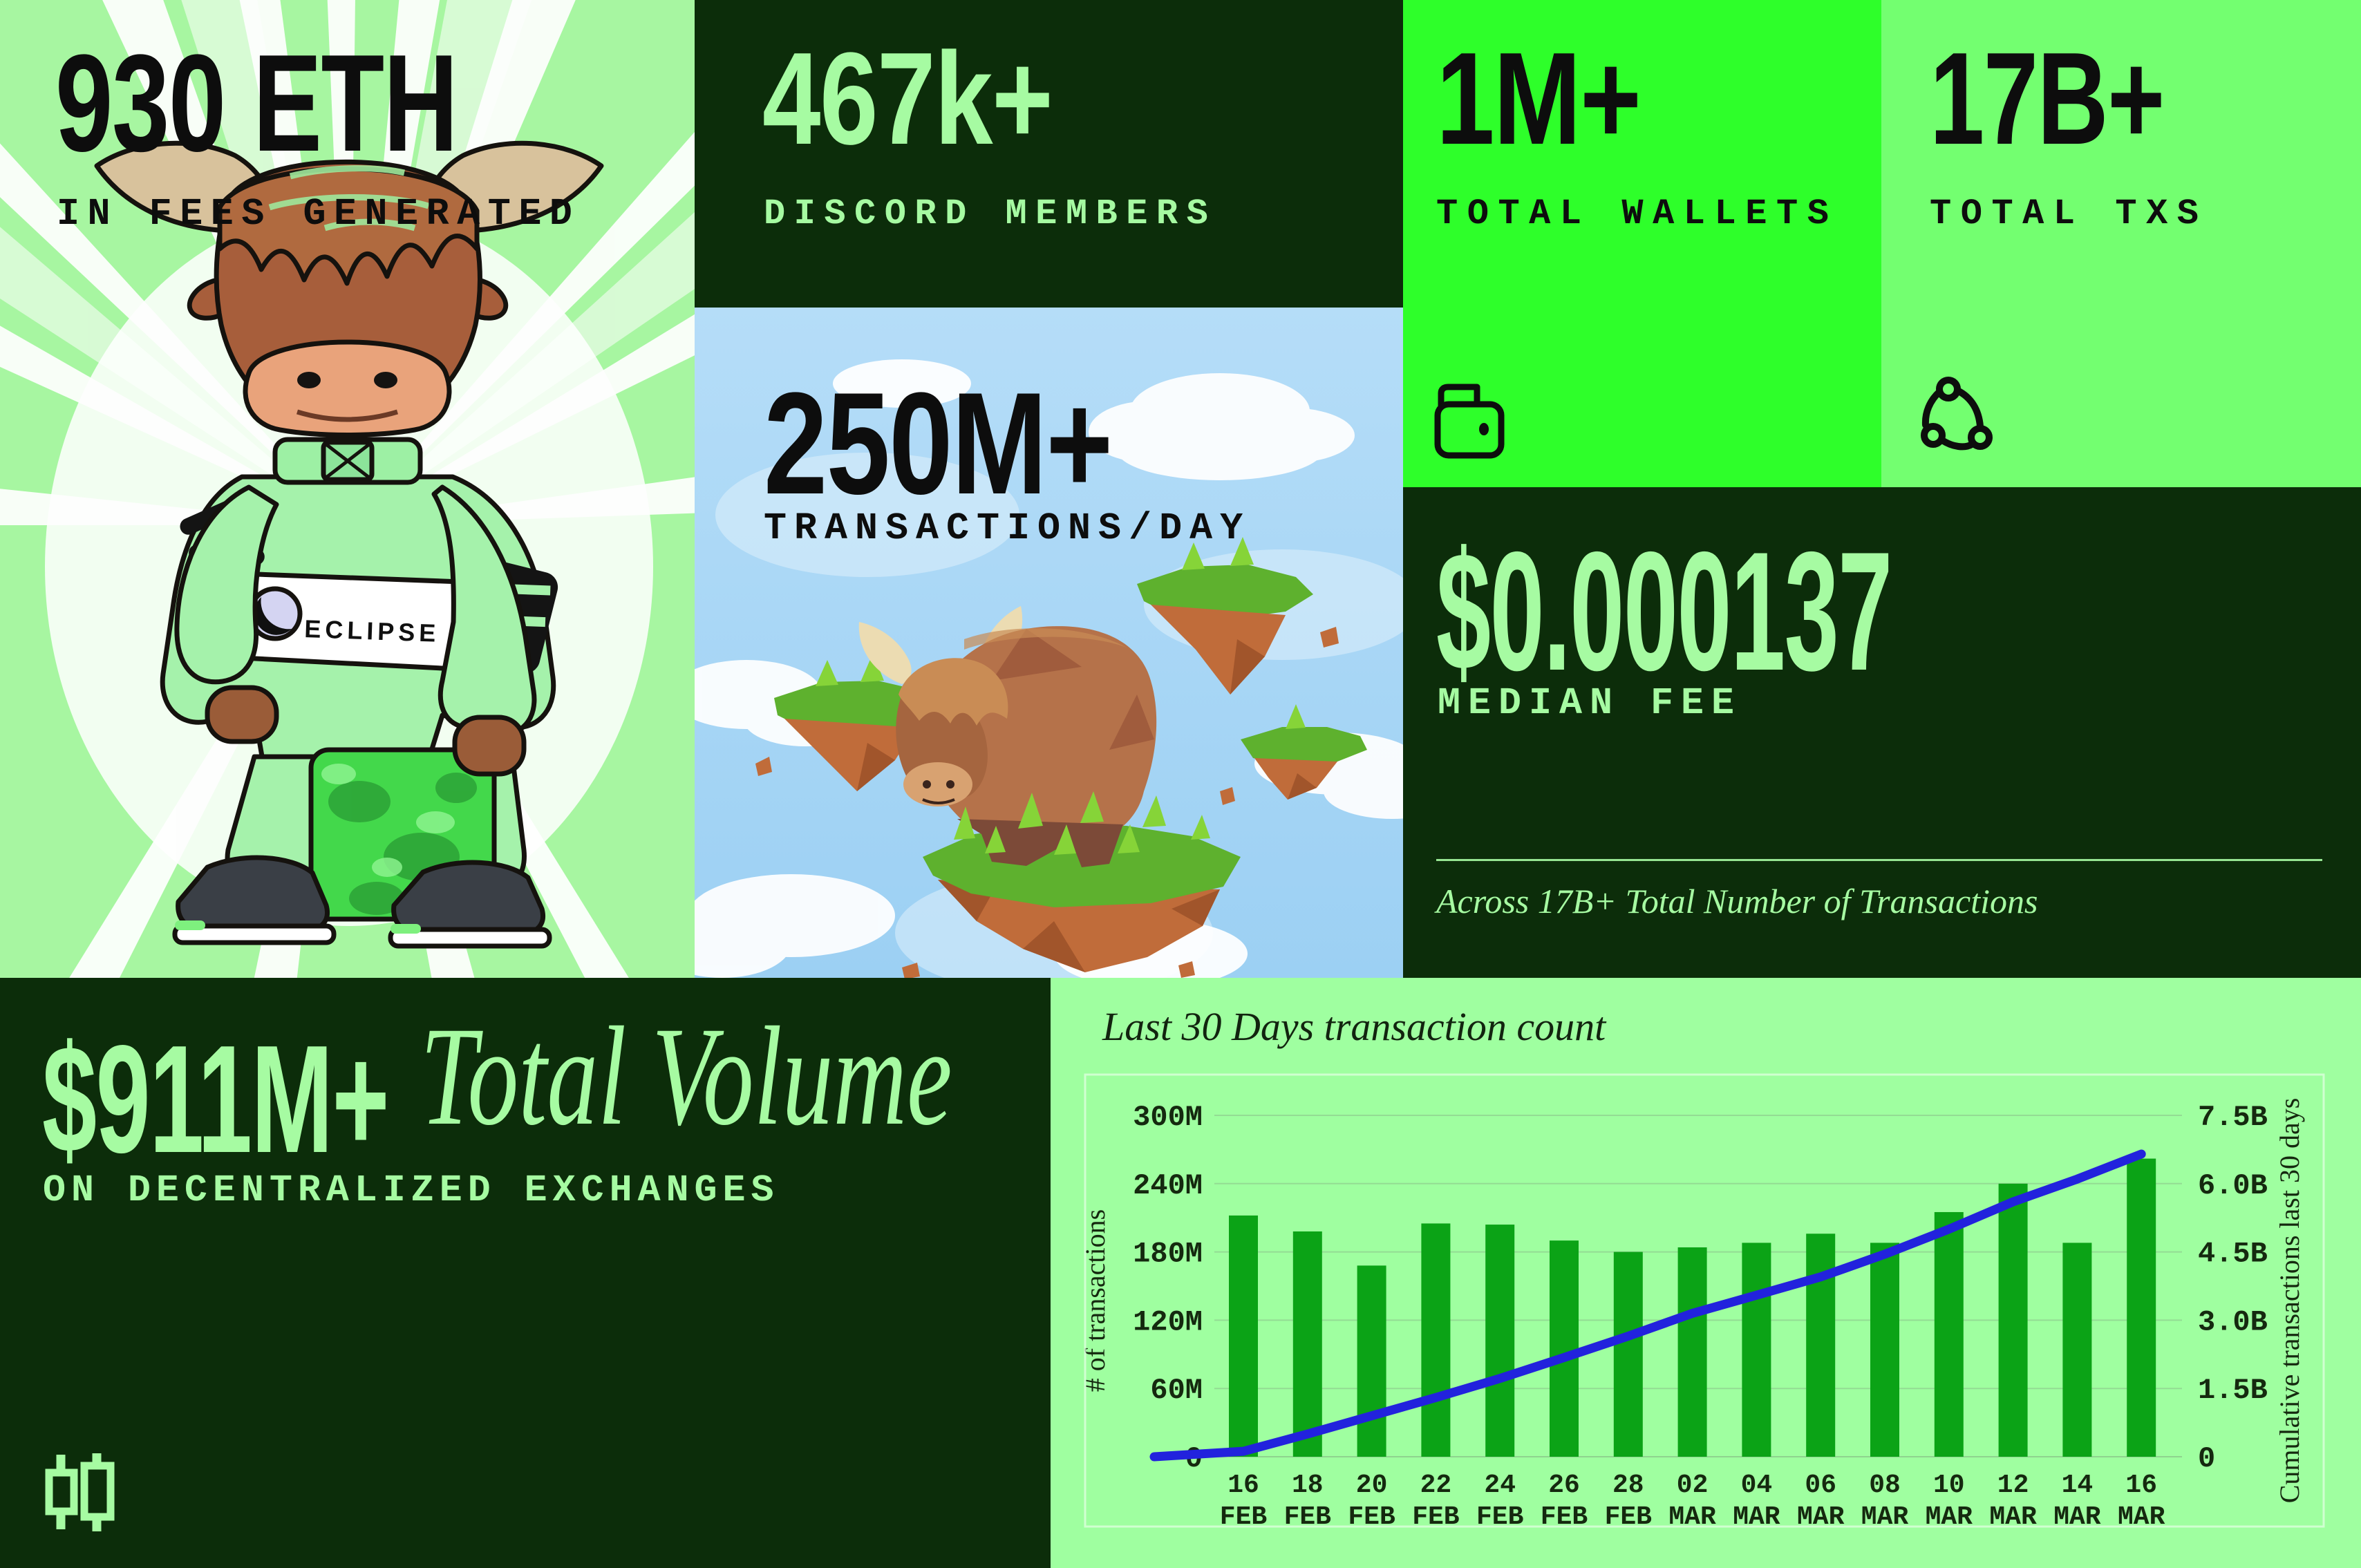 The height and width of the screenshot is (1568, 2361). What do you see at coordinates (1737, 901) in the screenshot?
I see `median-fee-footnote: Across 17B+ Total Number of Transactions` at bounding box center [1737, 901].